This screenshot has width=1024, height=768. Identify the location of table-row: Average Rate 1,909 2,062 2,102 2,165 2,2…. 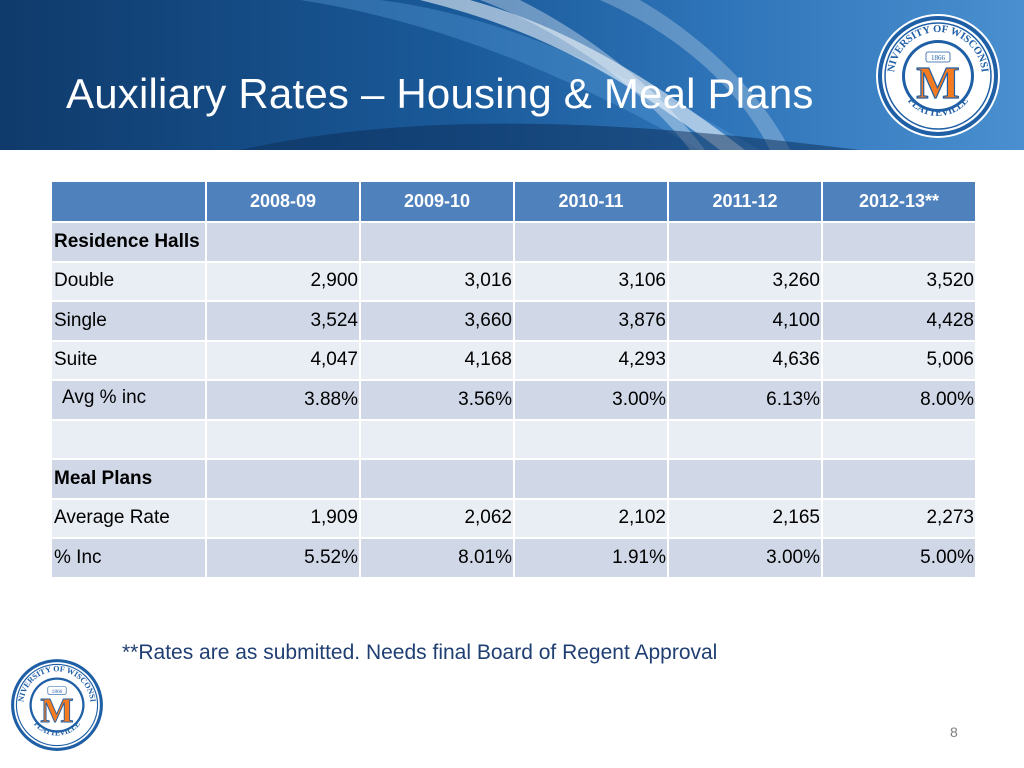
(513, 518).